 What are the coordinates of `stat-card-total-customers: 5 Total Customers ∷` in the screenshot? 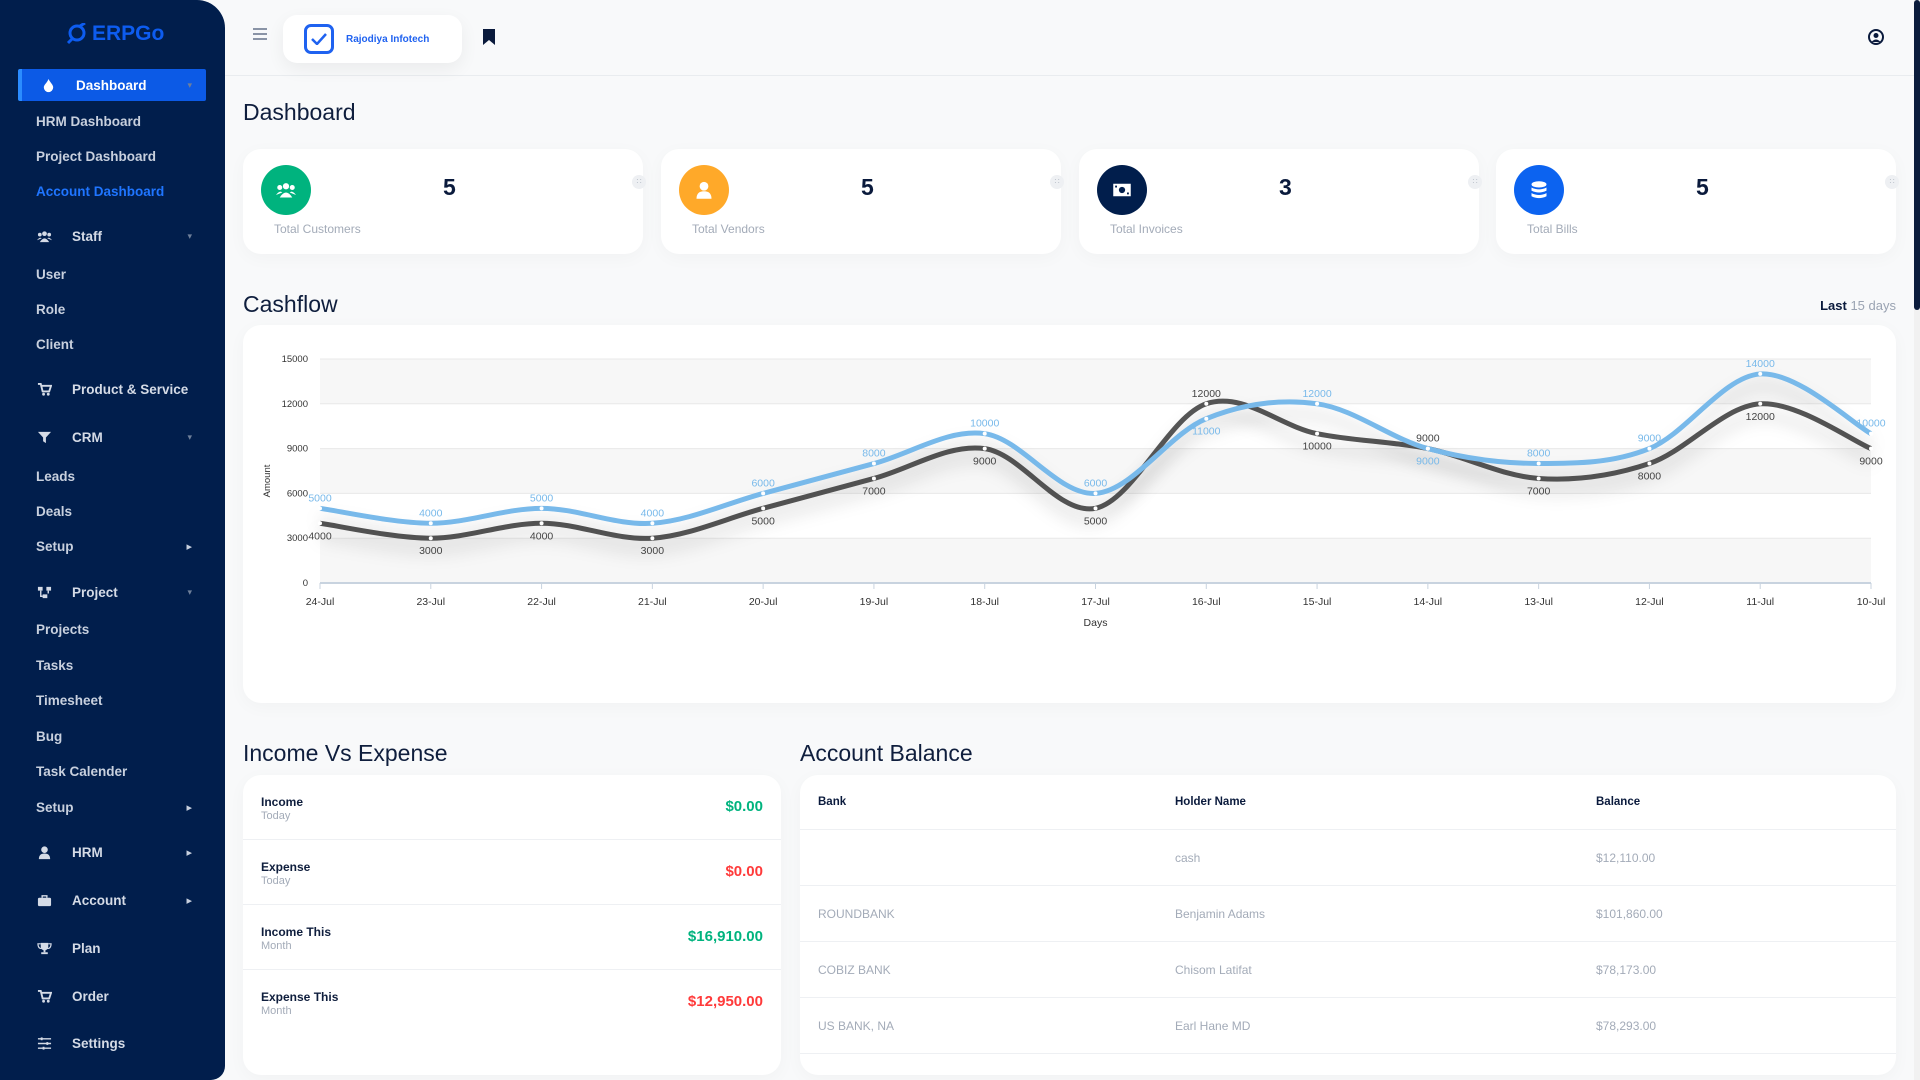 It's located at (444, 201).